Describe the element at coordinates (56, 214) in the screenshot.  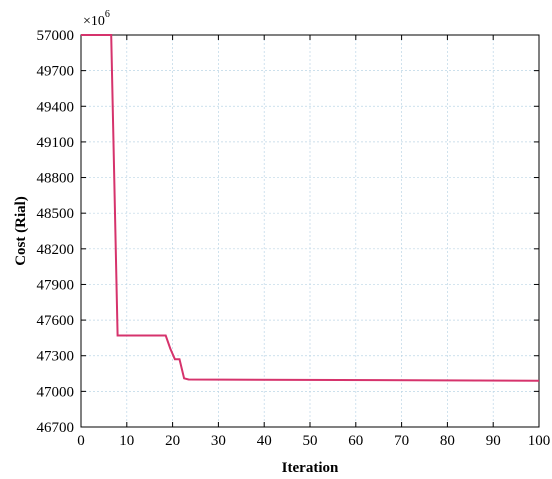
I see `y-tick-label: 48500` at that location.